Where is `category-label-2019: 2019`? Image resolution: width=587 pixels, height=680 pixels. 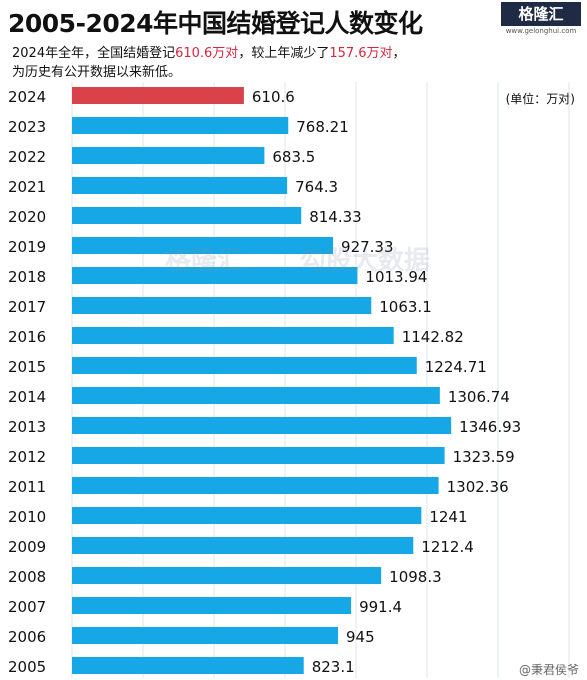
category-label-2019: 2019 is located at coordinates (27, 247).